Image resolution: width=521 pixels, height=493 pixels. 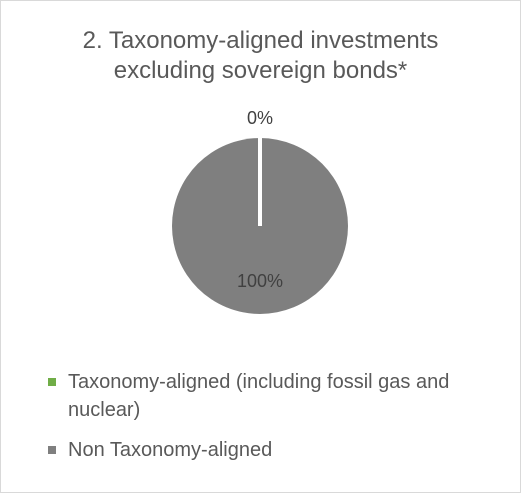 I want to click on pie-slices, so click(x=260, y=226).